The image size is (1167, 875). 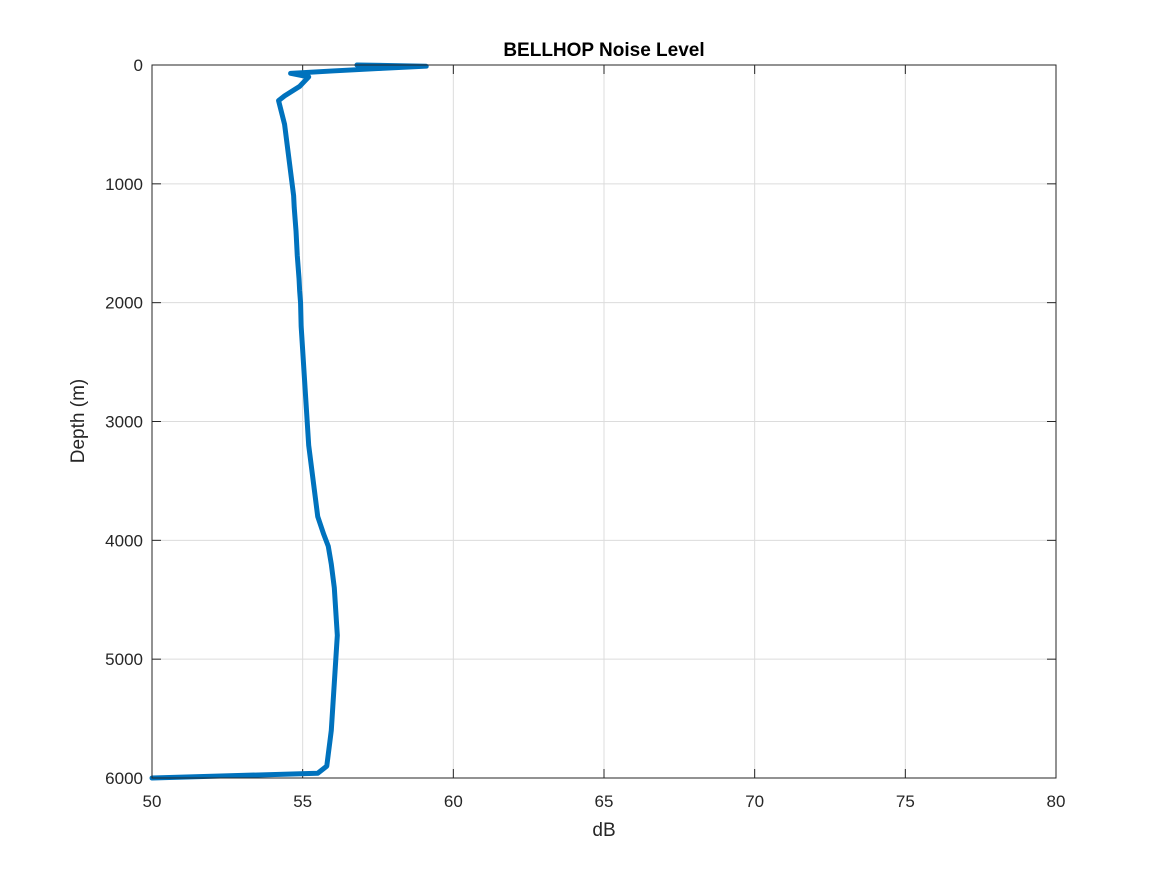 What do you see at coordinates (124, 184) in the screenshot?
I see `y-tick-label: 1000` at bounding box center [124, 184].